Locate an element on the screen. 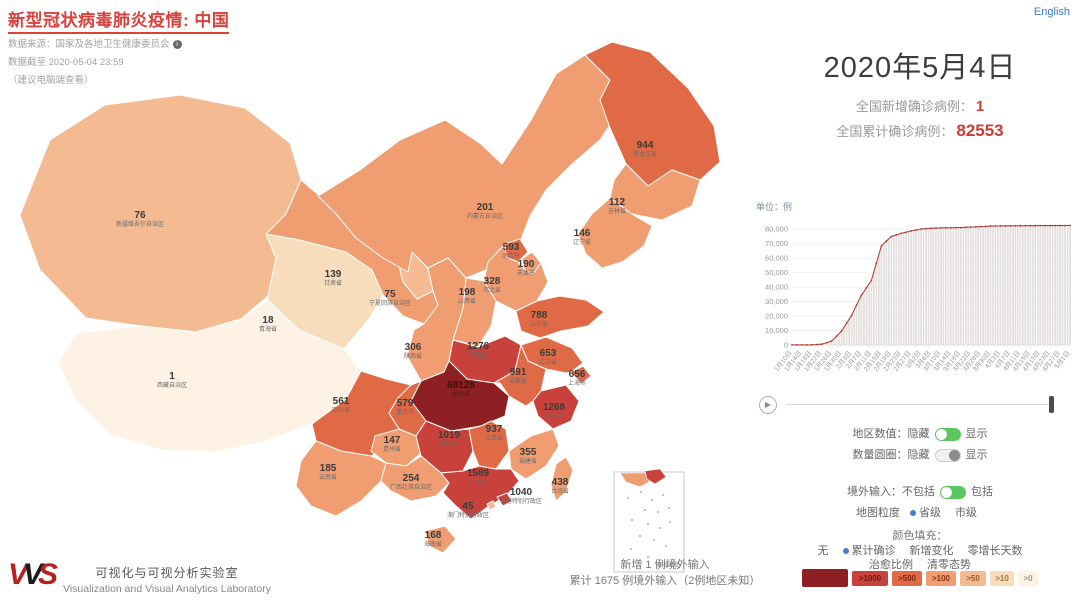 This screenshot has height=602, width=1080. province-guizhou is located at coordinates (396, 447).